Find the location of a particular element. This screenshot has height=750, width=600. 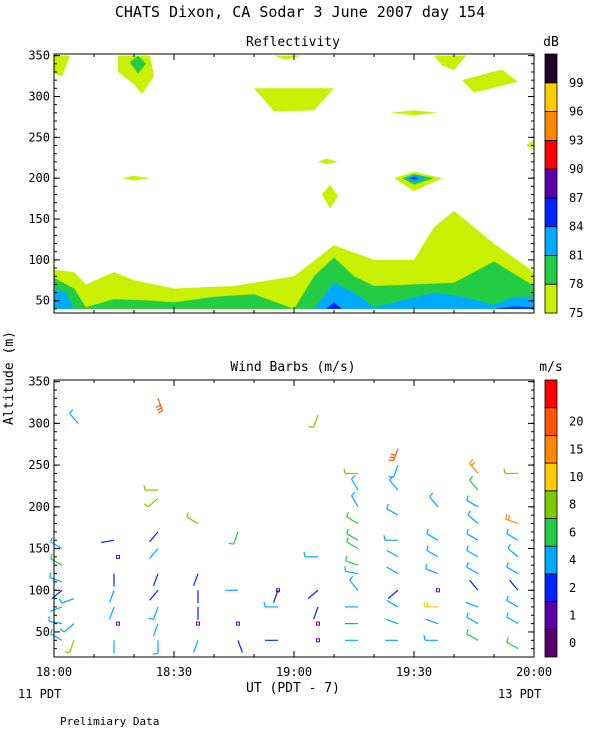

reflectivity-title: Reflectivity is located at coordinates (293, 42).